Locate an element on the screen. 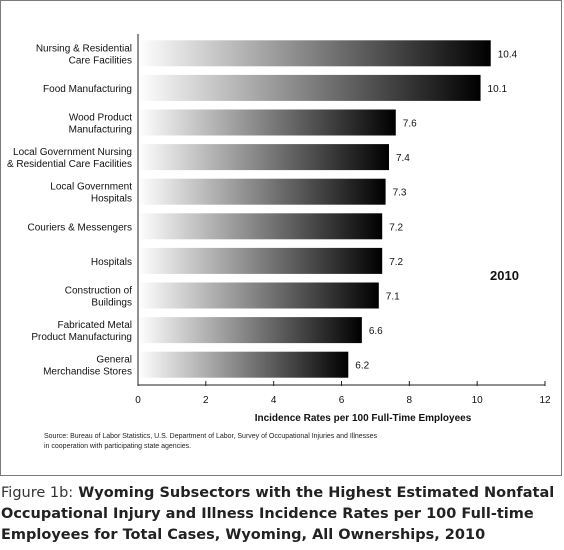 The height and width of the screenshot is (550, 564). category-label: Food Manufacturing is located at coordinates (87, 89).